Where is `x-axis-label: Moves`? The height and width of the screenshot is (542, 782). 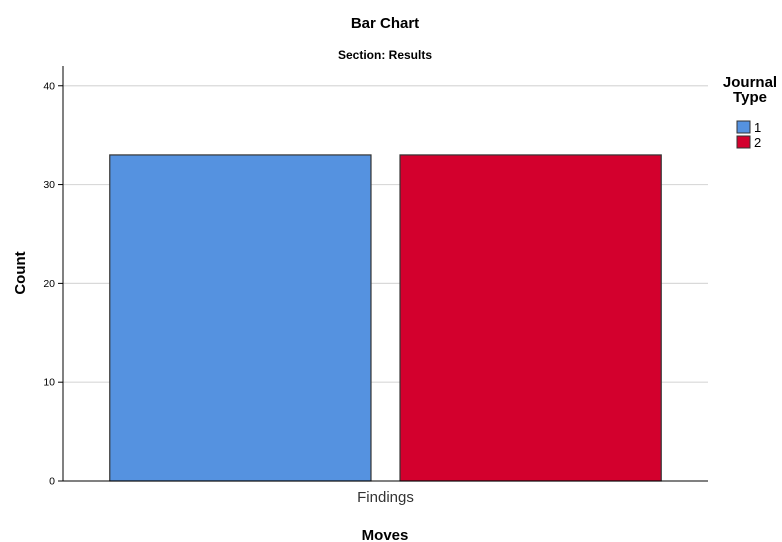
x-axis-label: Moves is located at coordinates (385, 534).